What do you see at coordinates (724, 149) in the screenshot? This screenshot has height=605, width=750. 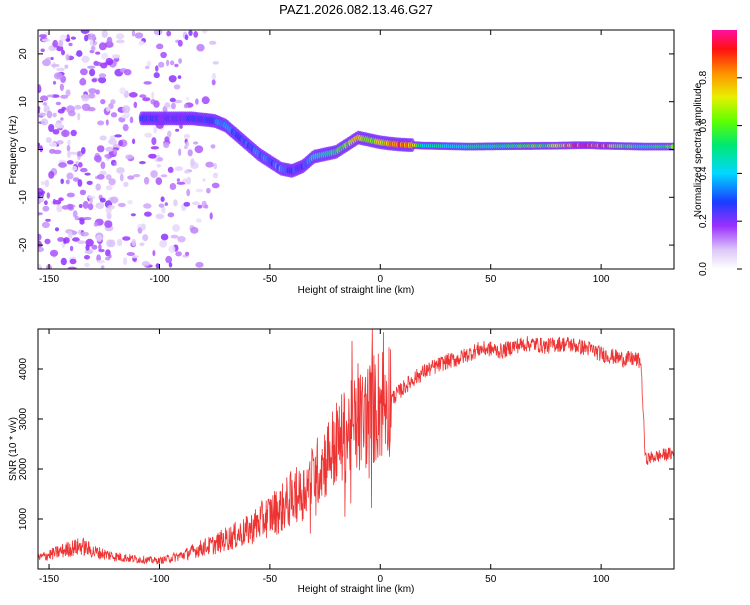 I see `colorbar-gradient` at bounding box center [724, 149].